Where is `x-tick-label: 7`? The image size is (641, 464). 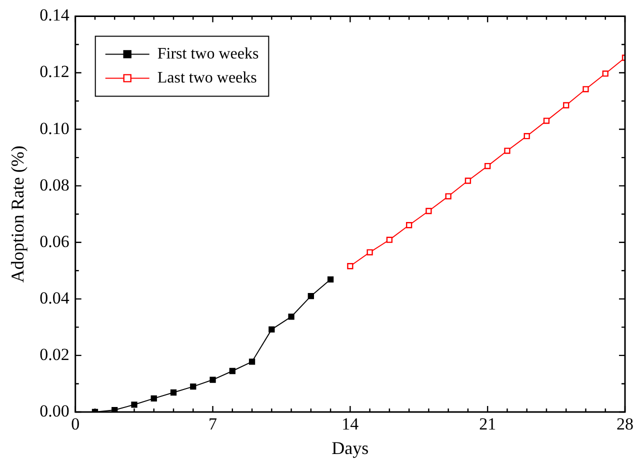
x-tick-label: 7 is located at coordinates (213, 424).